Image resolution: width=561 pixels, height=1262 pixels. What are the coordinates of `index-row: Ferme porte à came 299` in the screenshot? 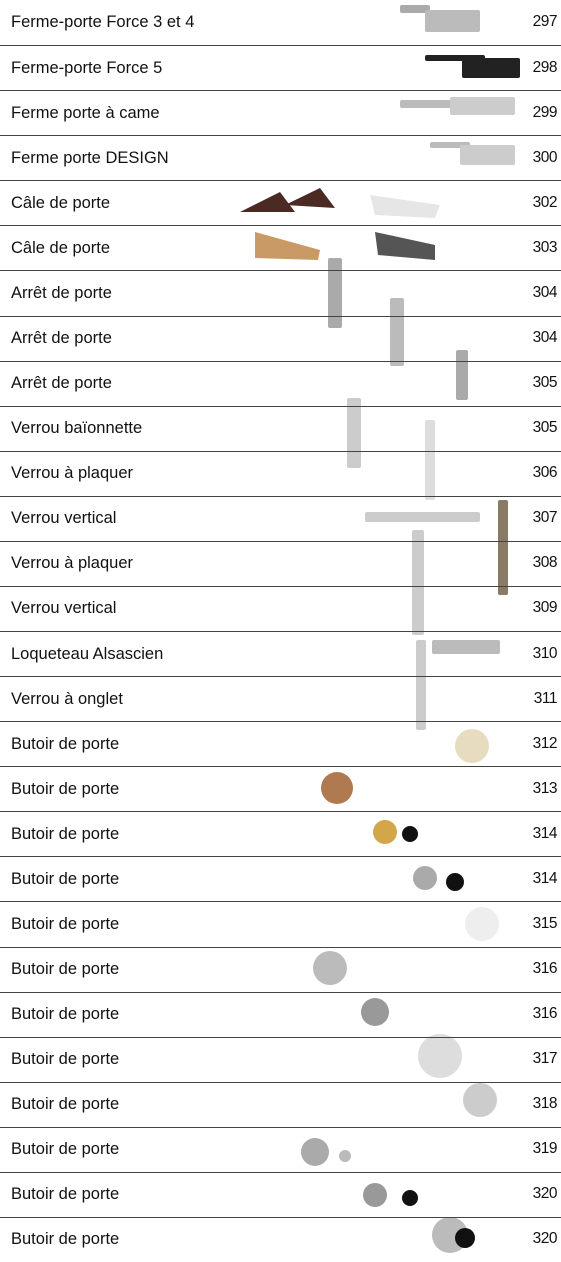 It's located at (280, 112).